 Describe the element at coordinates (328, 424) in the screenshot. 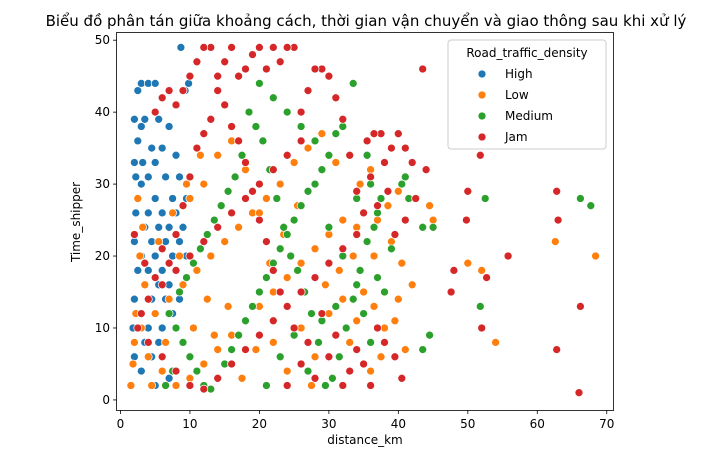

I see `x-tick-label: 30` at that location.